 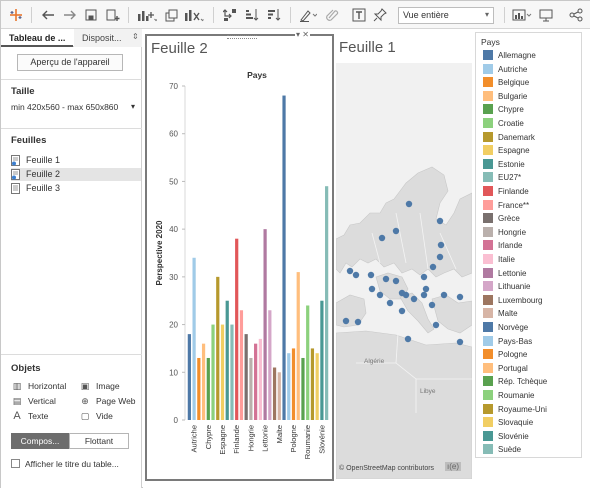 What do you see at coordinates (506, 436) in the screenshot?
I see `legend-item: Slovénie` at bounding box center [506, 436].